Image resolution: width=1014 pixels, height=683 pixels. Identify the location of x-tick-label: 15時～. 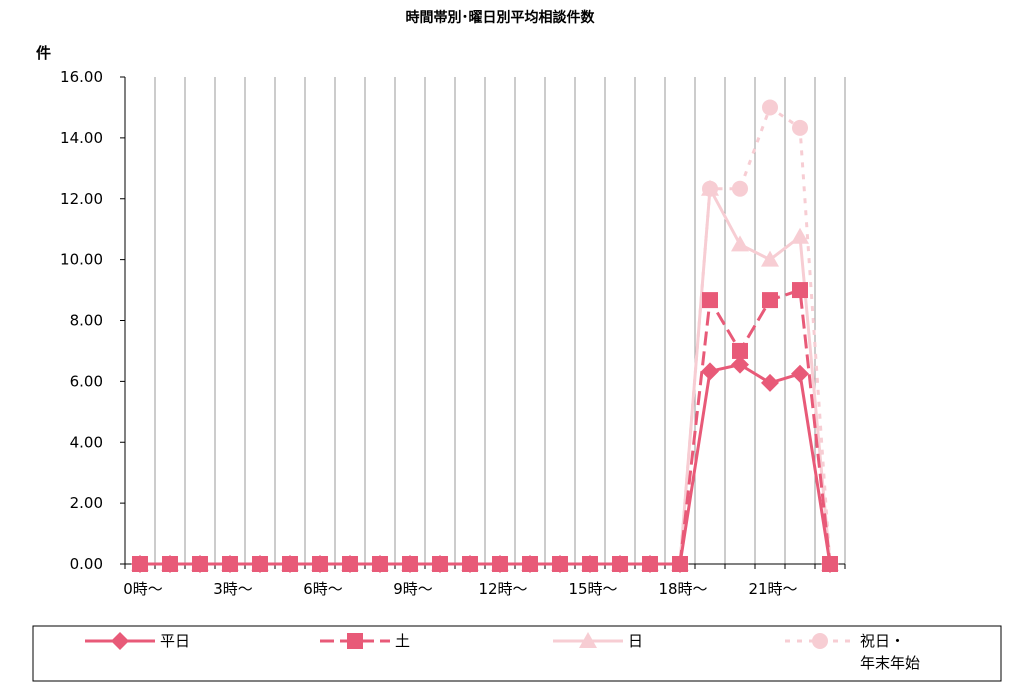
(592, 589).